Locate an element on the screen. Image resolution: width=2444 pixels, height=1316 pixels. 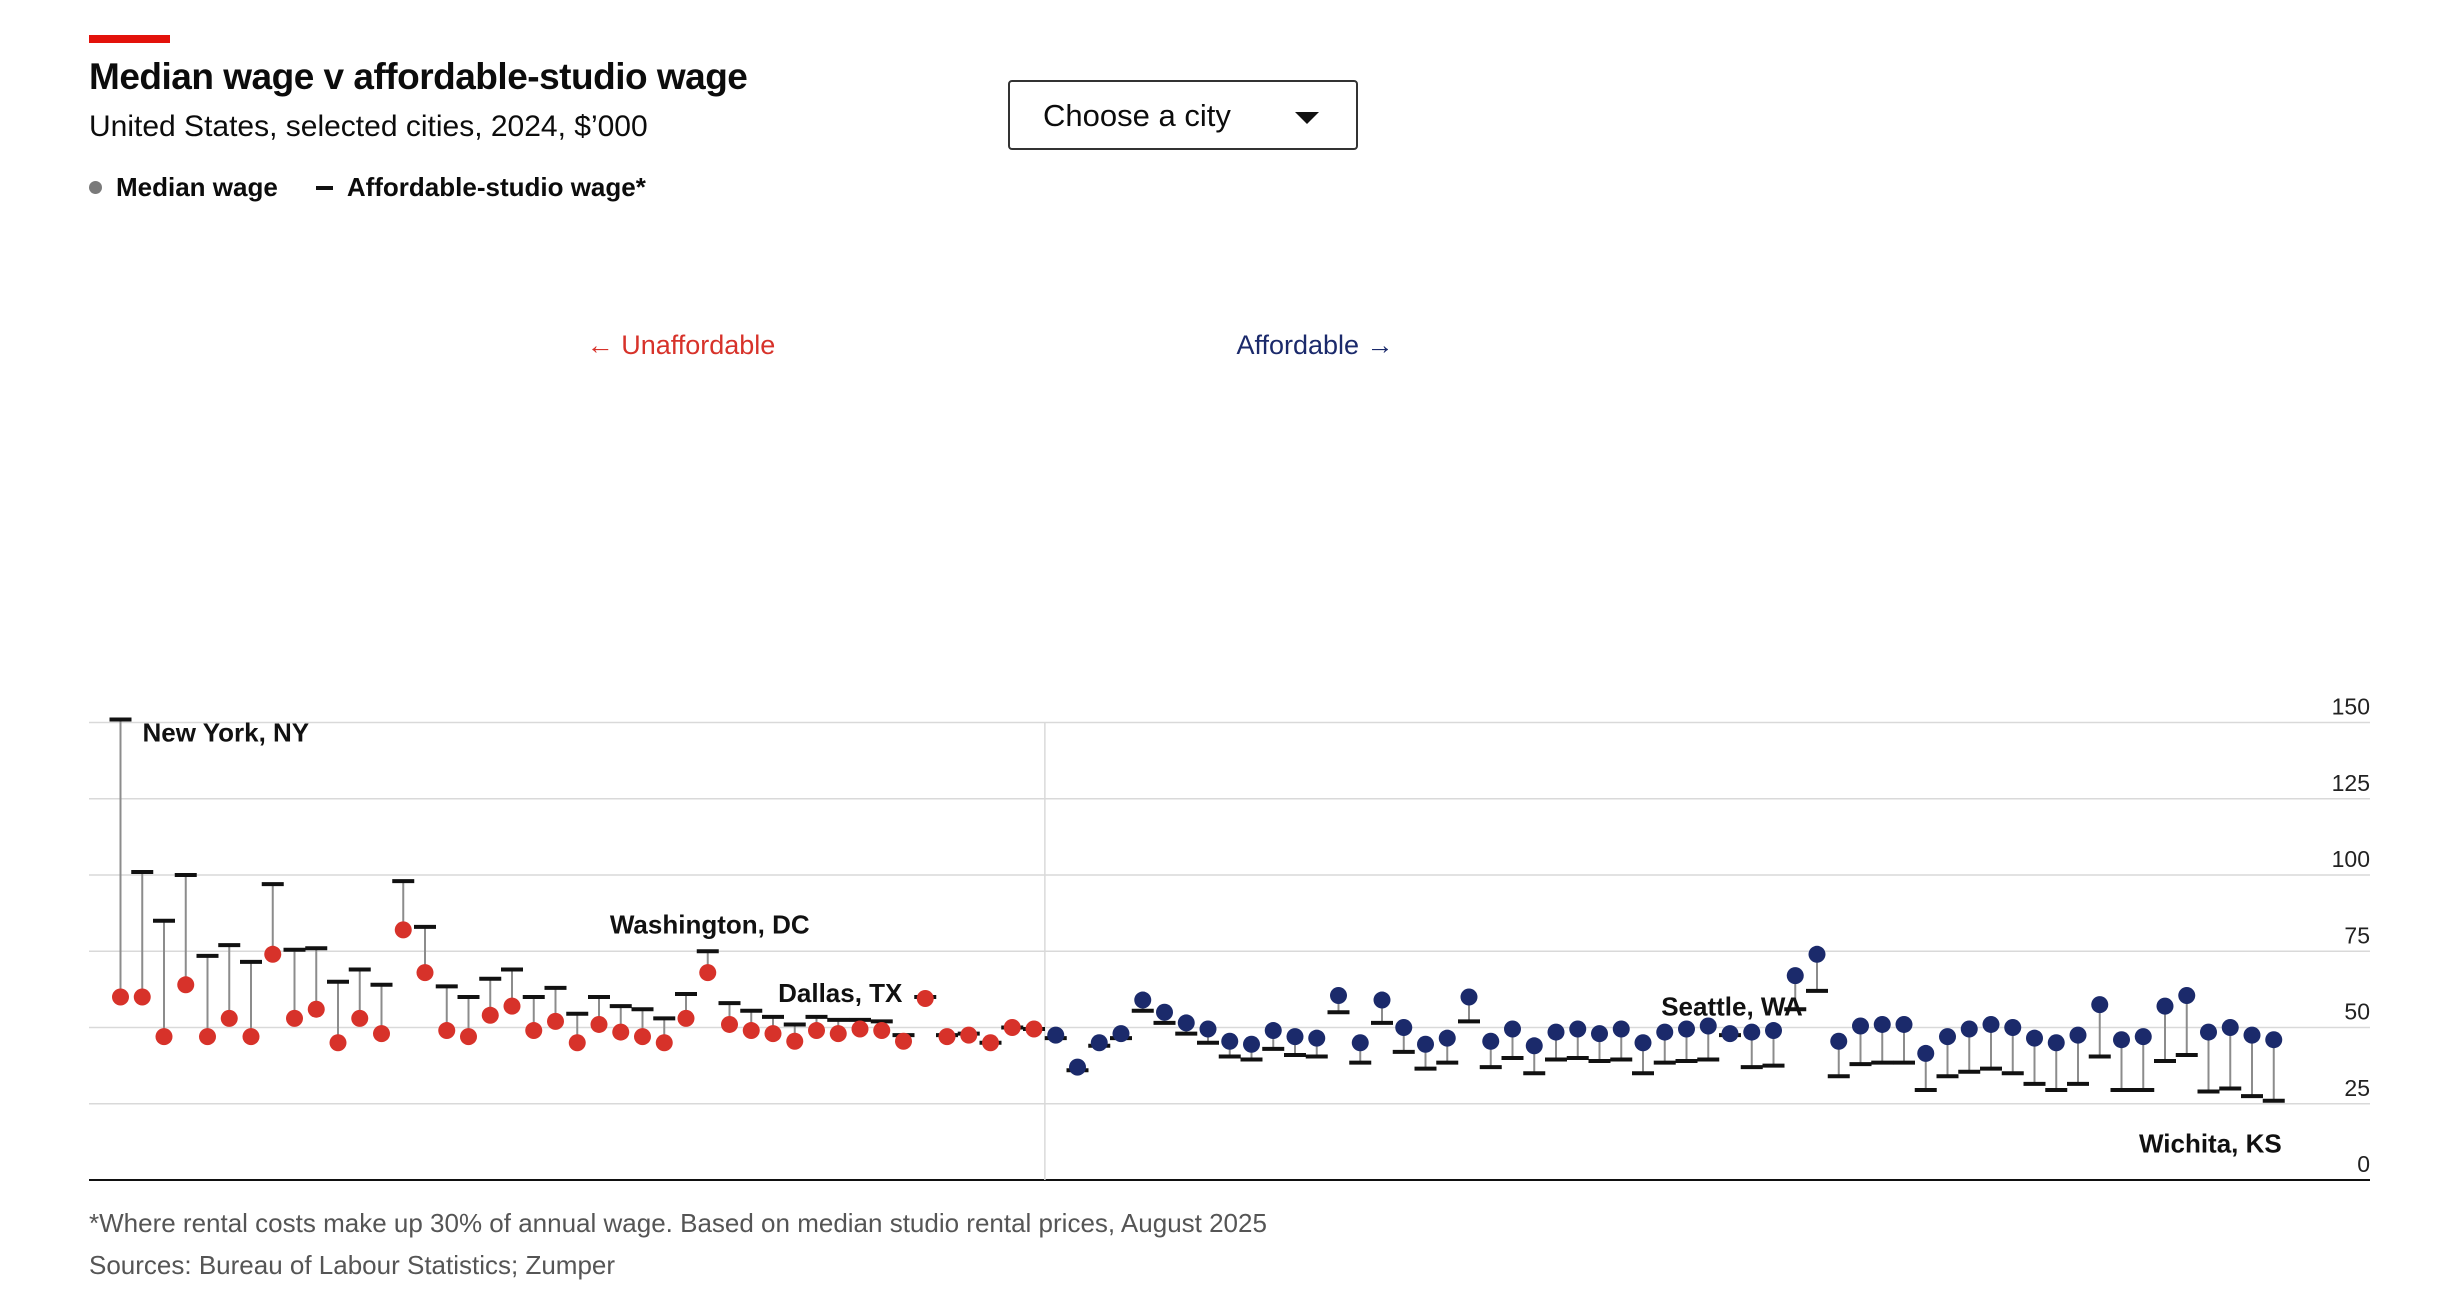
city-annotation: New York, NY is located at coordinates (226, 732).